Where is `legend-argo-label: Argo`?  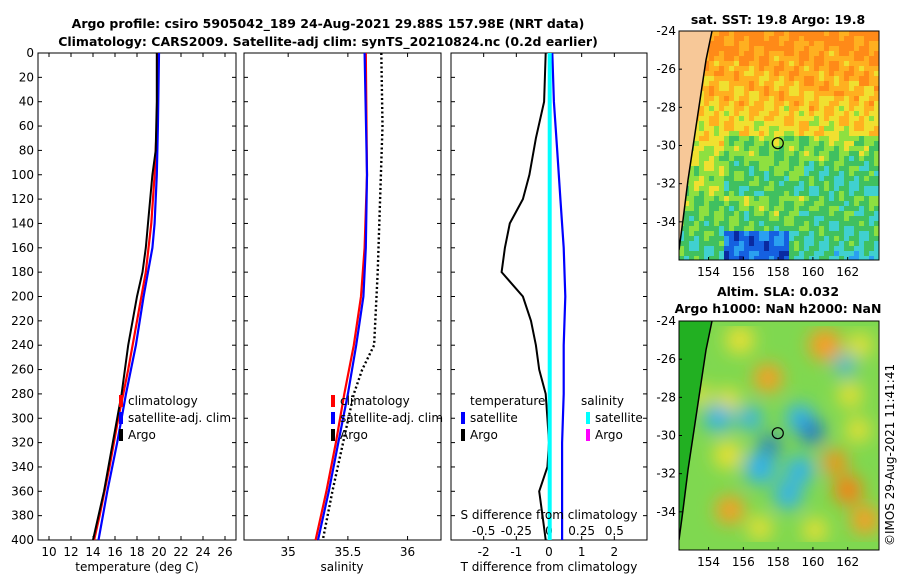 legend-argo-label: Argo is located at coordinates (142, 435).